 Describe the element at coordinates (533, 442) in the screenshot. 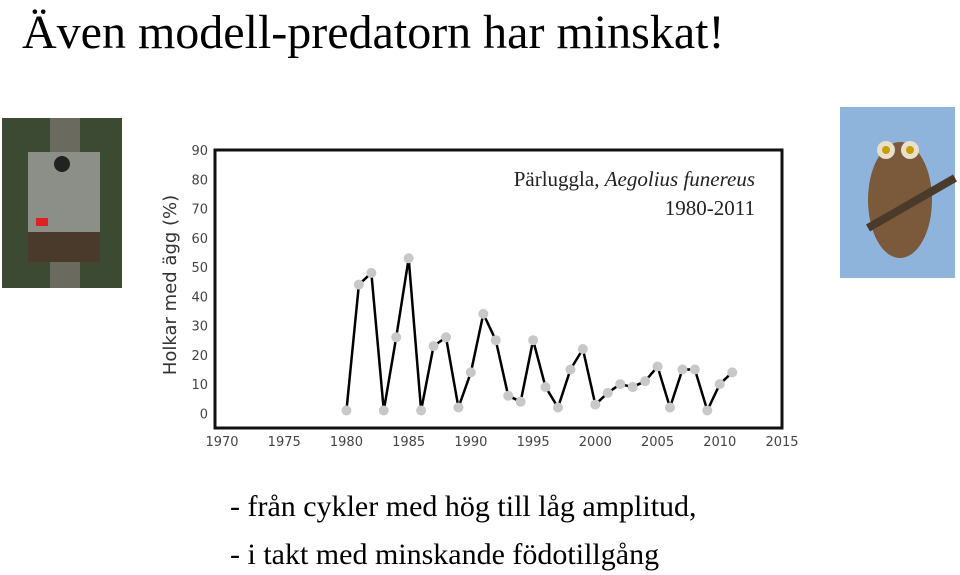

I see `x-tick-label: 1995` at that location.